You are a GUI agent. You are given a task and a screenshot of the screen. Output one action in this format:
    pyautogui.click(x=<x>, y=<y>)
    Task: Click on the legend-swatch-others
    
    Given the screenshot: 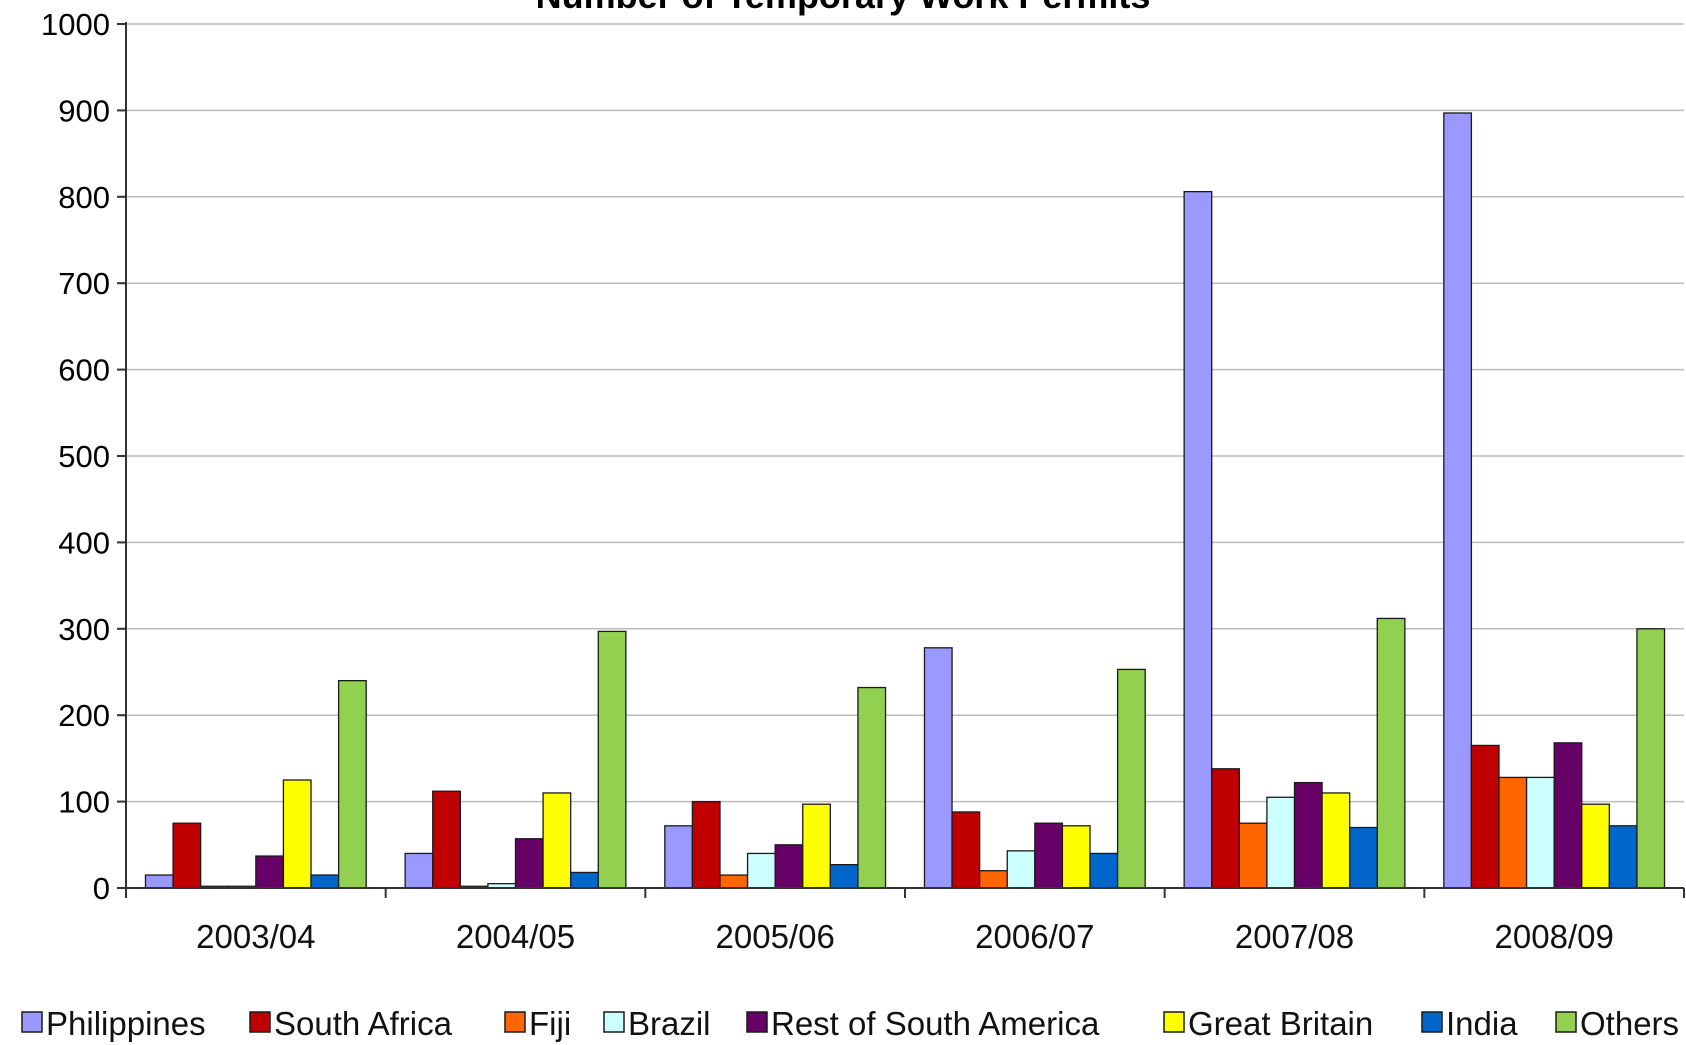 What is the action you would take?
    pyautogui.click(x=1566, y=1022)
    